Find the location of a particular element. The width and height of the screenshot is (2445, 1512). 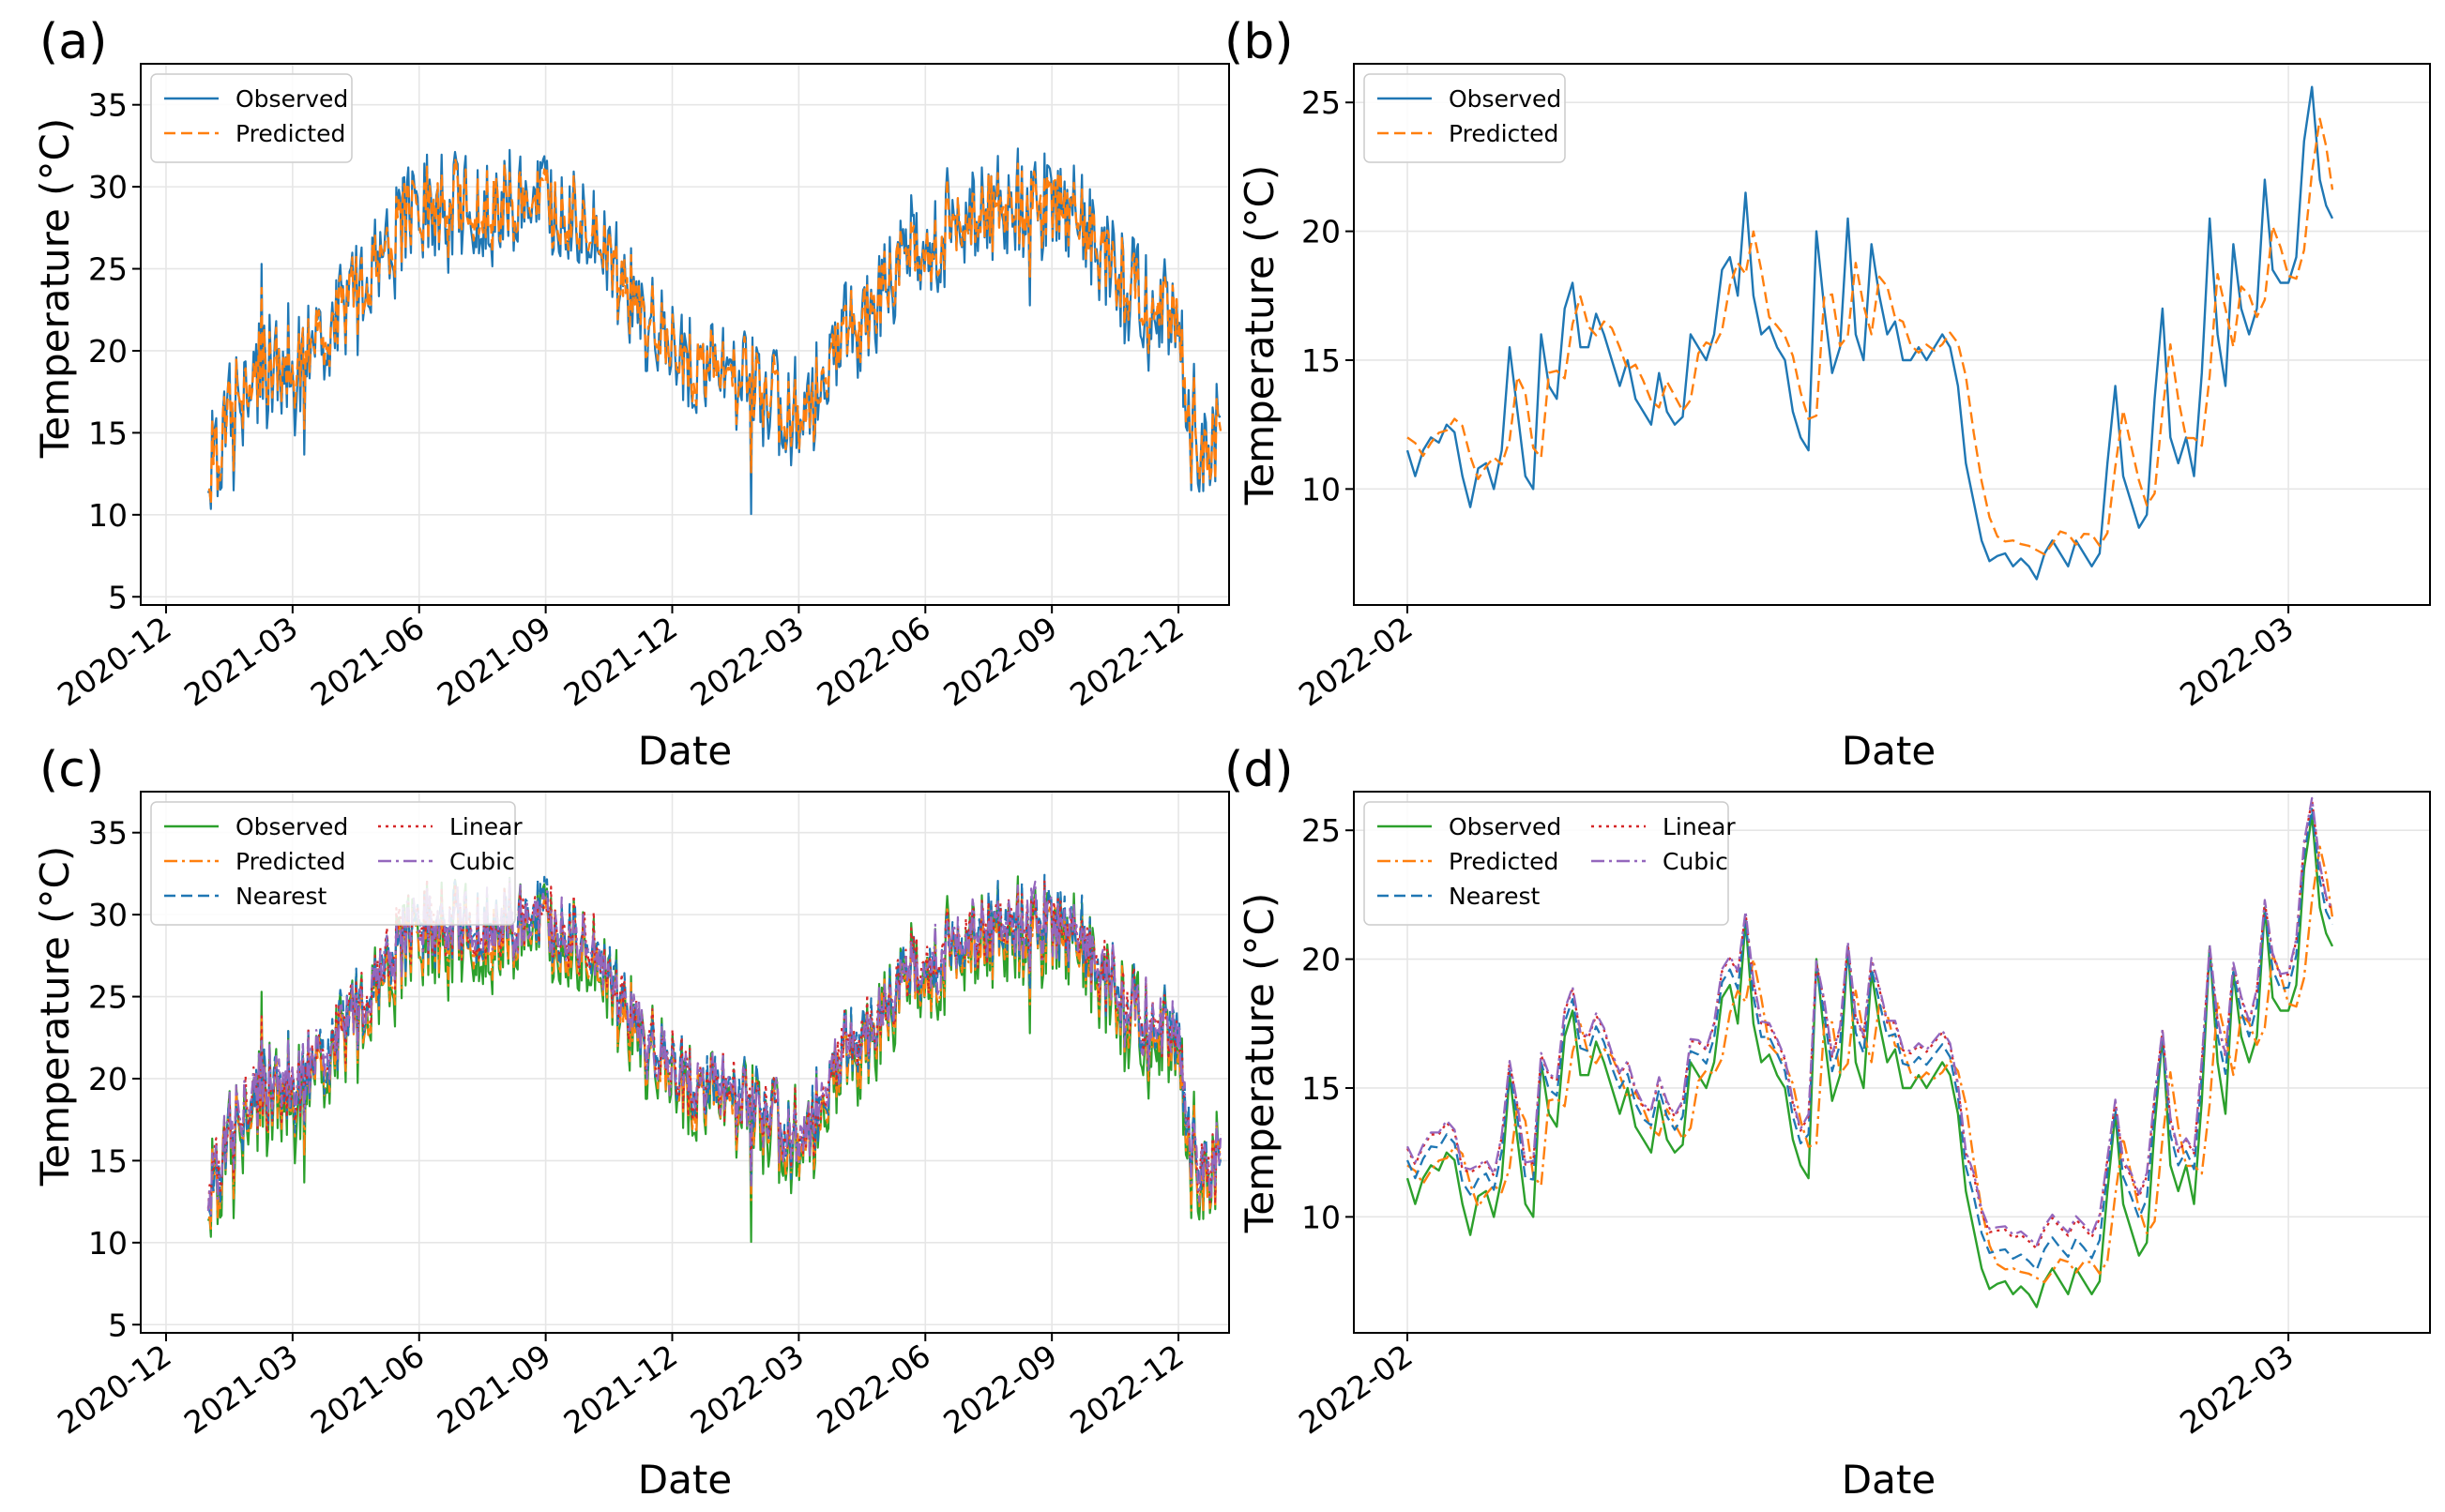

panel-label-b: (b) is located at coordinates (1259, 42).